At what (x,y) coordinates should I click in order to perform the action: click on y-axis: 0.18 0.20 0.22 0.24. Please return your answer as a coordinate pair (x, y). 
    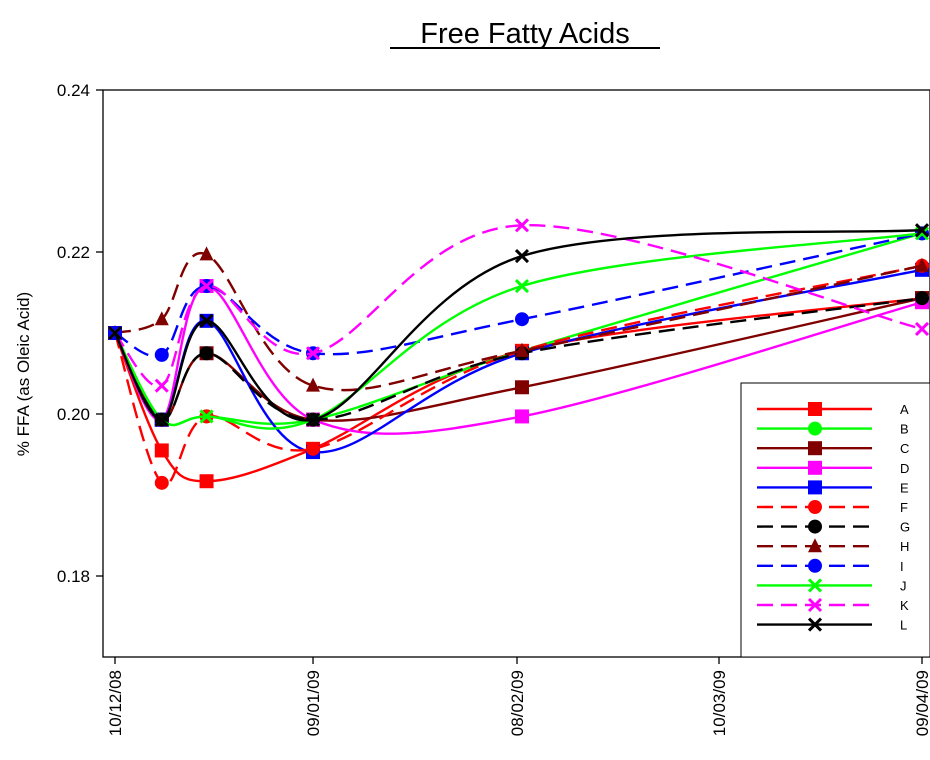
    Looking at the image, I should click on (80, 333).